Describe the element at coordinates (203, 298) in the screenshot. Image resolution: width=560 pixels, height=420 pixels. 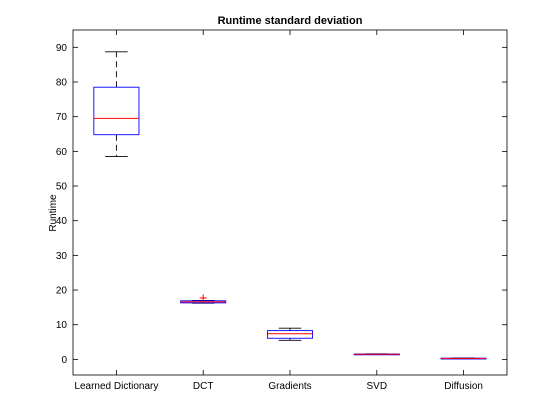
I see `outlier-marker` at that location.